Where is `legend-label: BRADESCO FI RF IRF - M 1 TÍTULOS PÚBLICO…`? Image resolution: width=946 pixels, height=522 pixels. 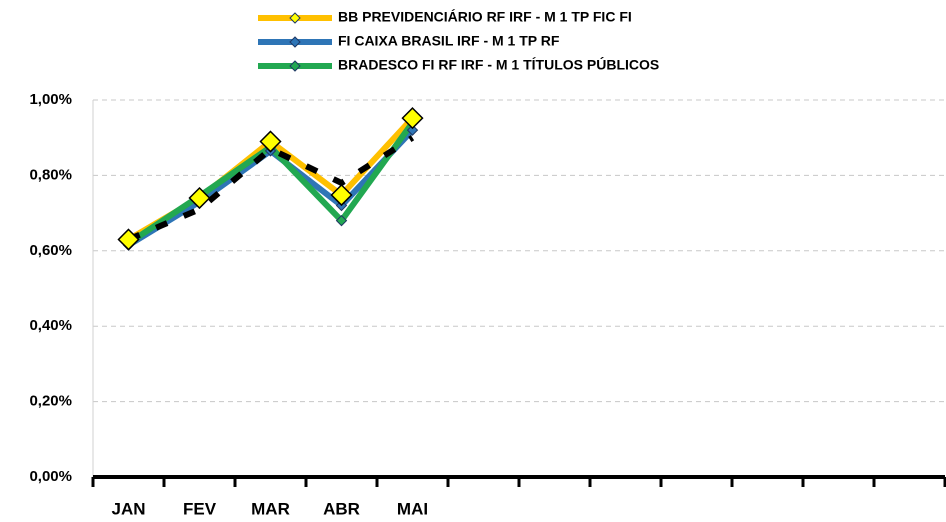 legend-label: BRADESCO FI RF IRF - M 1 TÍTULOS PÚBLICO… is located at coordinates (498, 64).